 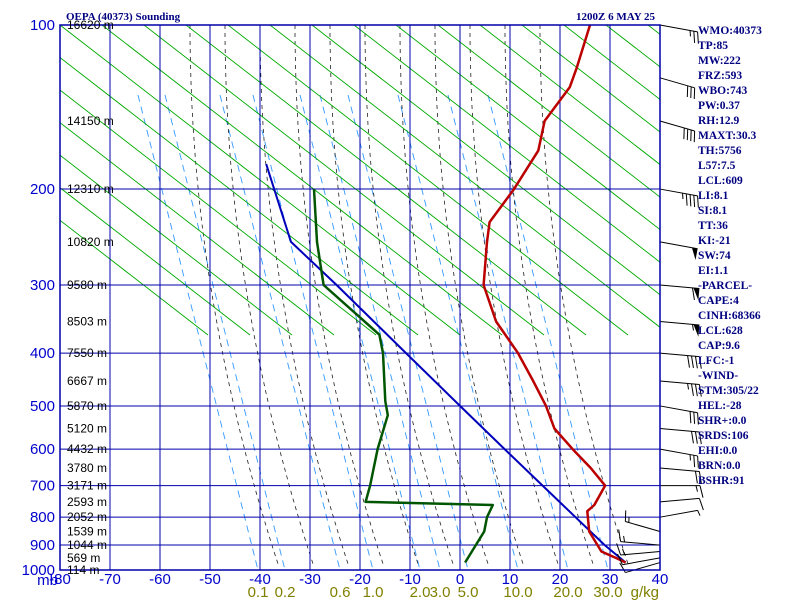 I want to click on temperature-tick-label: -70, so click(x=110, y=579).